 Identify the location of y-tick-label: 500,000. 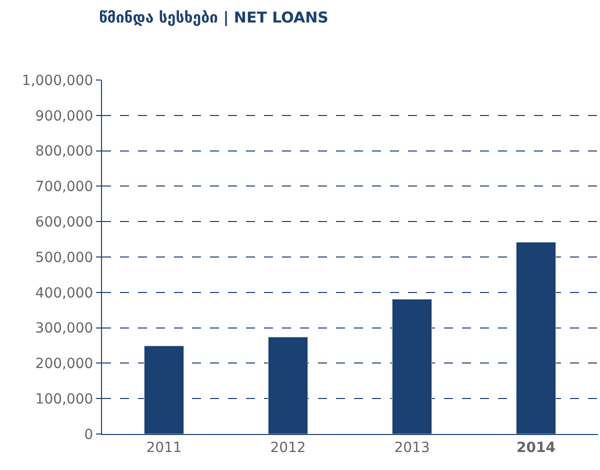
(64, 258).